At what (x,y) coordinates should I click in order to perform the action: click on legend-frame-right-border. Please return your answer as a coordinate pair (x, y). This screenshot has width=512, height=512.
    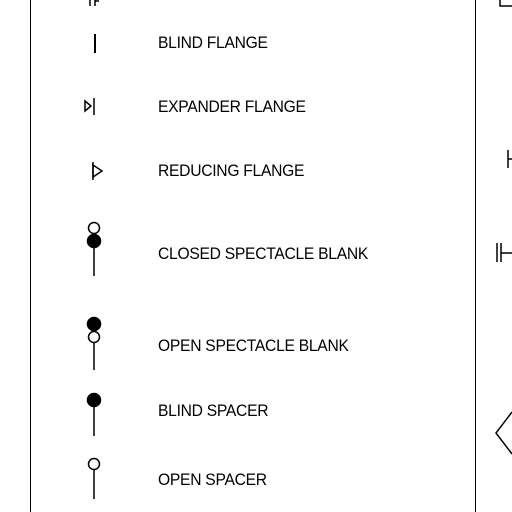
    Looking at the image, I should click on (475, 256).